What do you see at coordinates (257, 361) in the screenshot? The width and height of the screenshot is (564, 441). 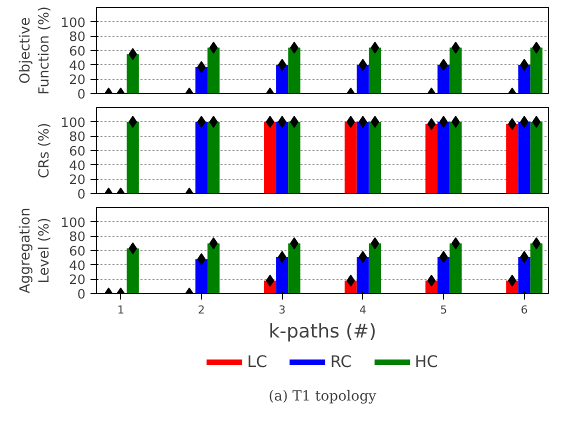 I see `legend-label: LC` at bounding box center [257, 361].